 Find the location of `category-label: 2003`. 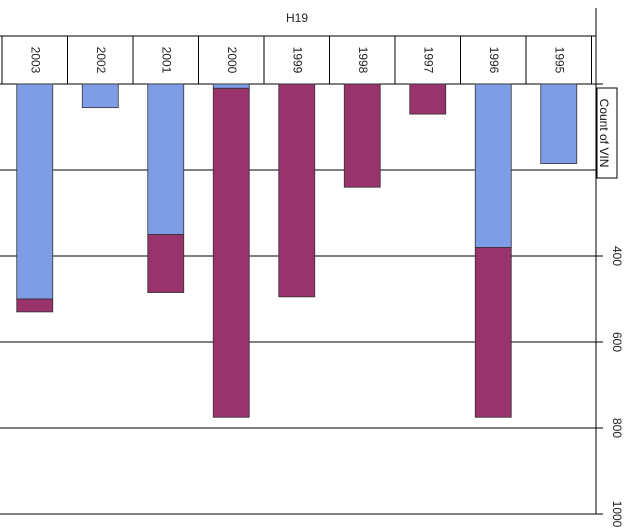

category-label: 2003 is located at coordinates (36, 60).